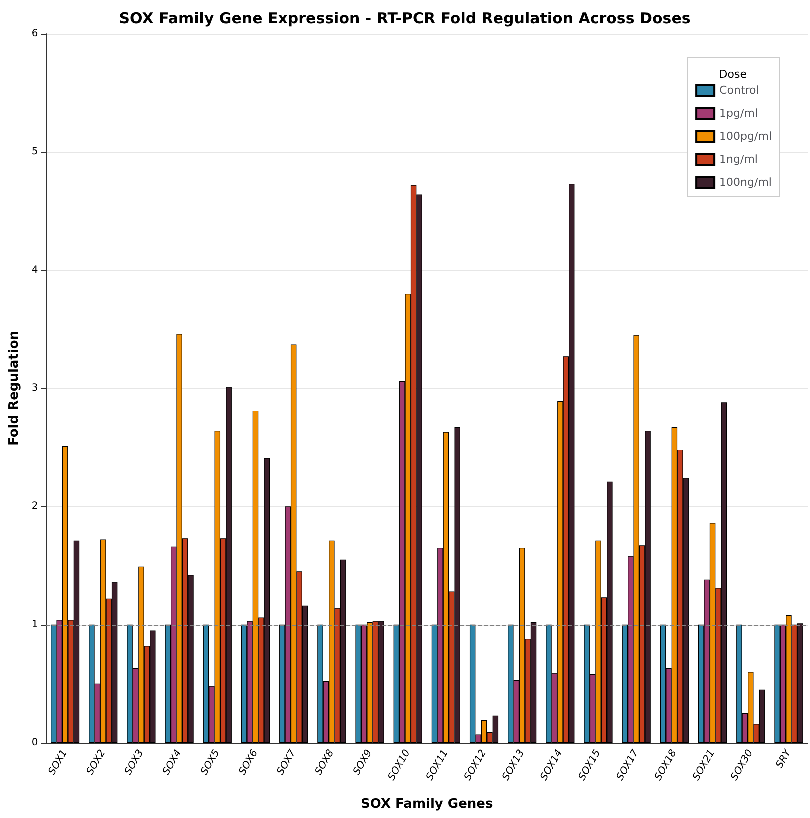 This screenshot has width=810, height=818. Describe the element at coordinates (740, 90) in the screenshot. I see `legend-label: Control` at that location.